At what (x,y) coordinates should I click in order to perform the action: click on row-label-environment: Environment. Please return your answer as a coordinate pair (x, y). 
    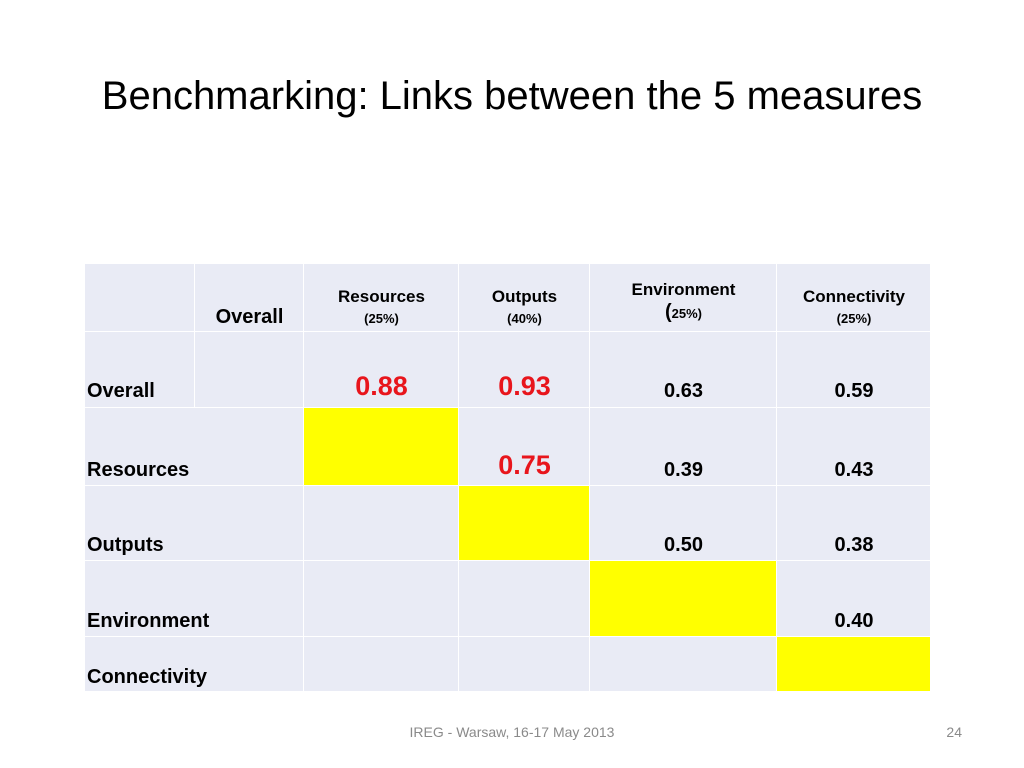
    Looking at the image, I should click on (148, 621).